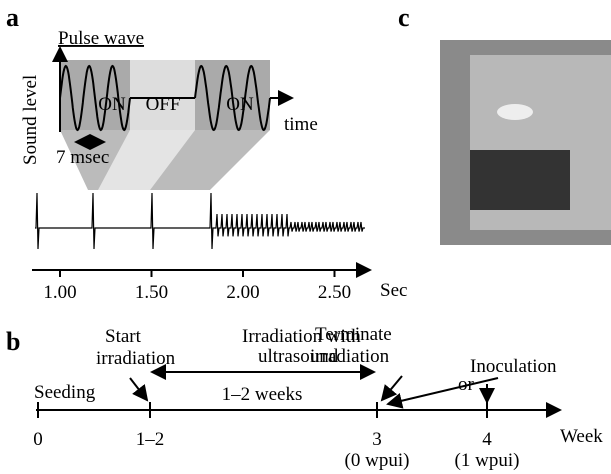  Describe the element at coordinates (82, 157) in the screenshot. I see `period-label: 7 msec` at that location.